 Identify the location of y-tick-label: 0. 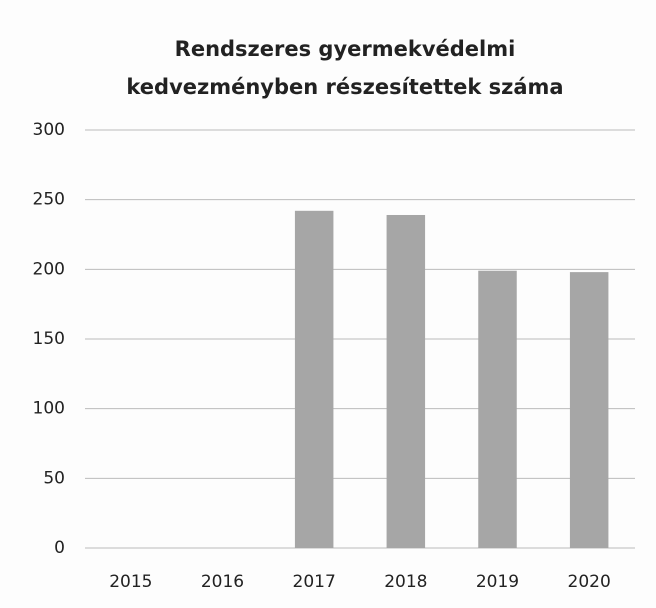
(59, 548).